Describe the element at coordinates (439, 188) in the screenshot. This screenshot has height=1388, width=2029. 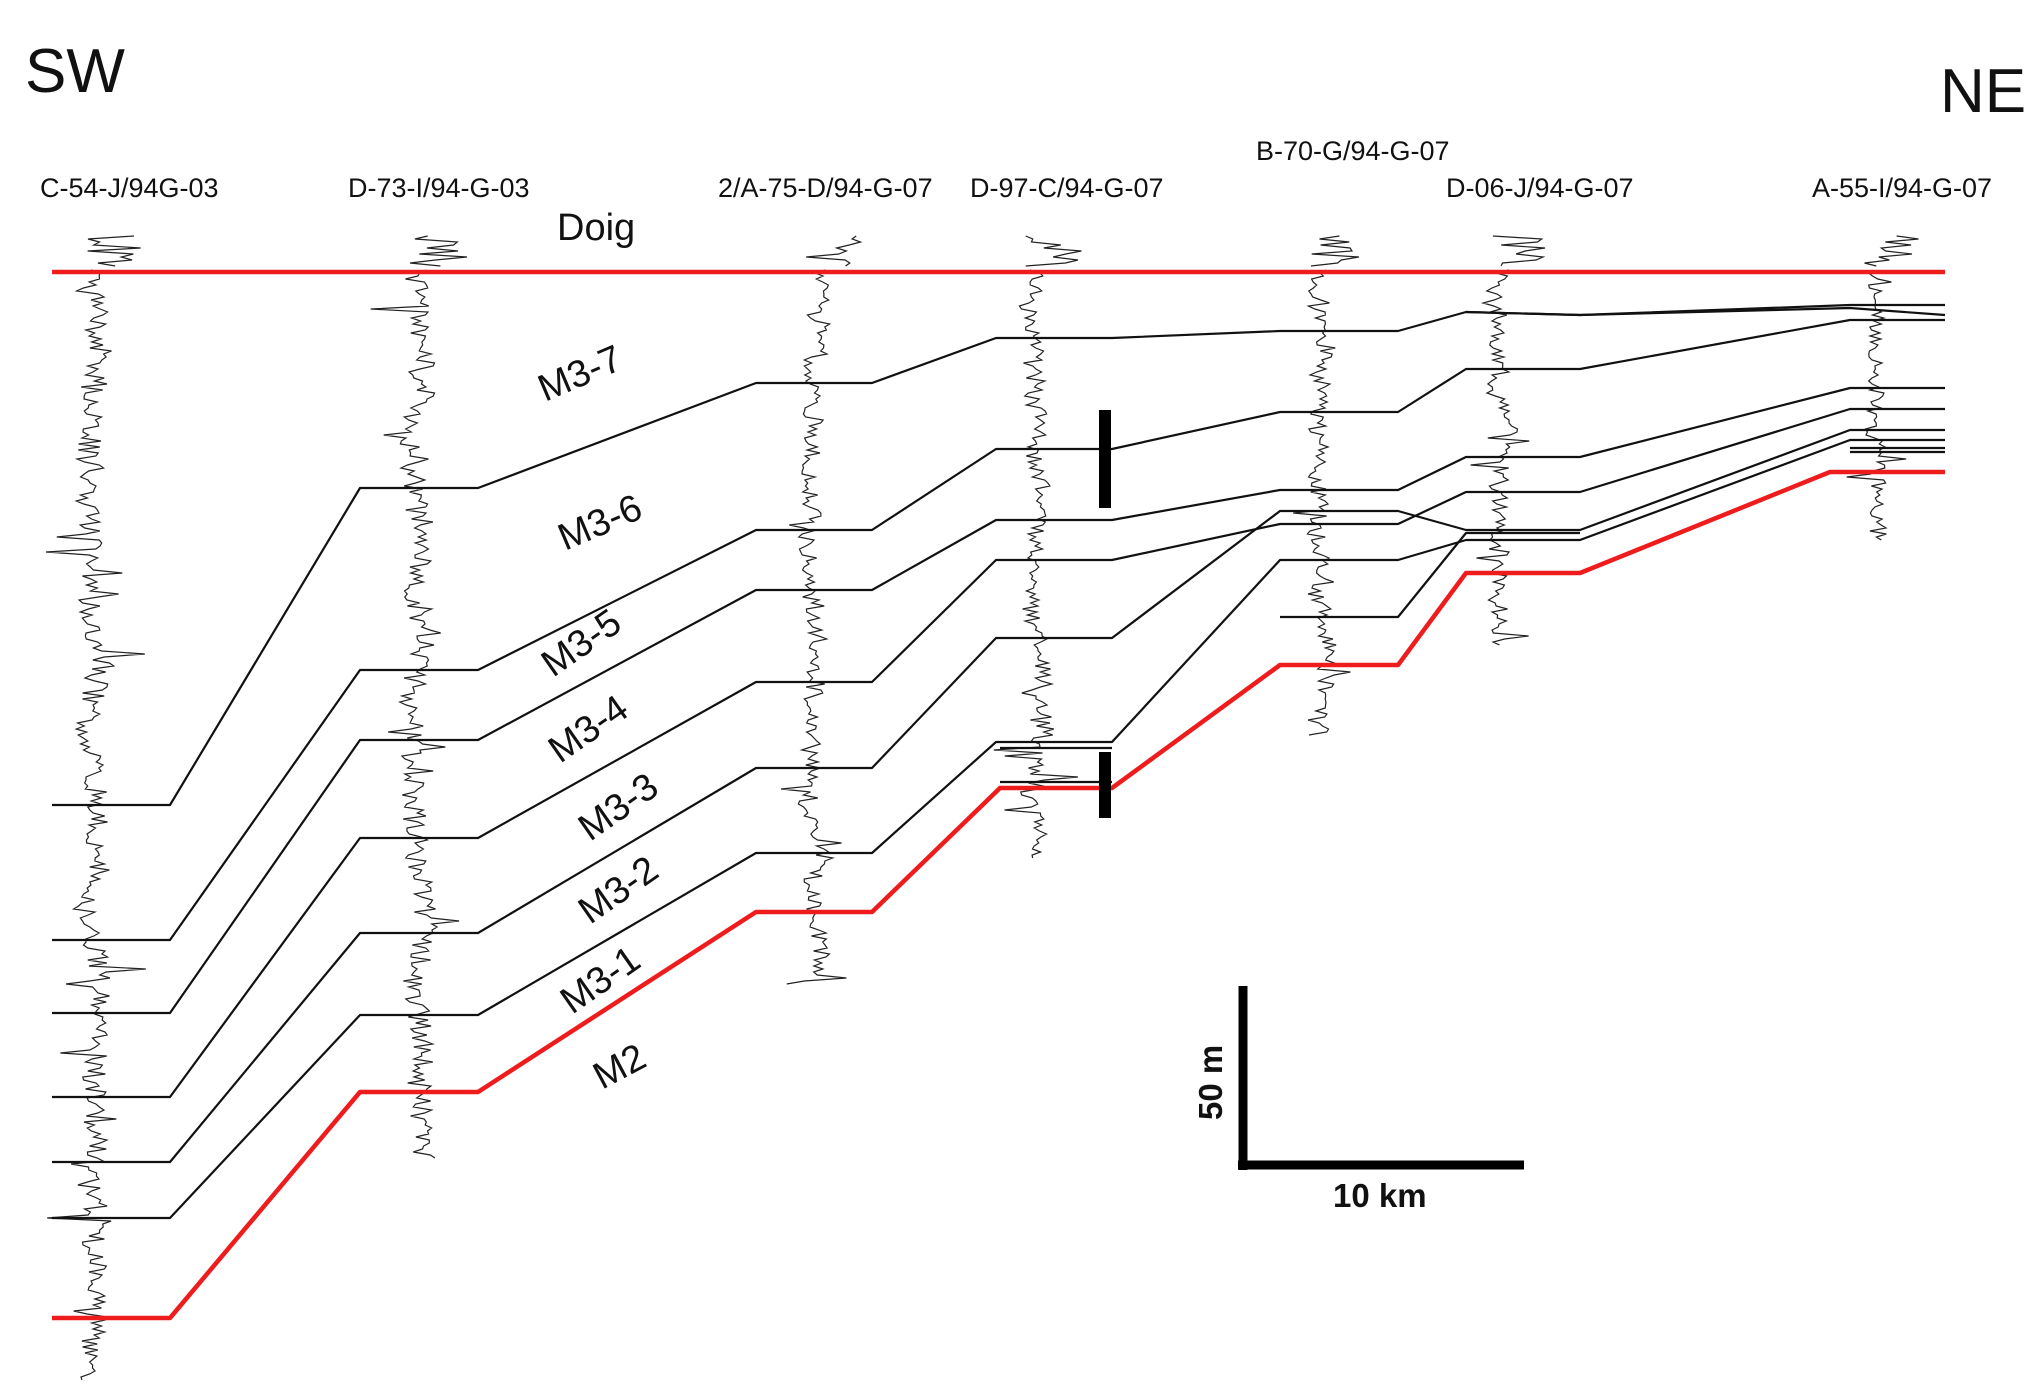
I see `well-name-label: D-73-I/94-G-03` at that location.